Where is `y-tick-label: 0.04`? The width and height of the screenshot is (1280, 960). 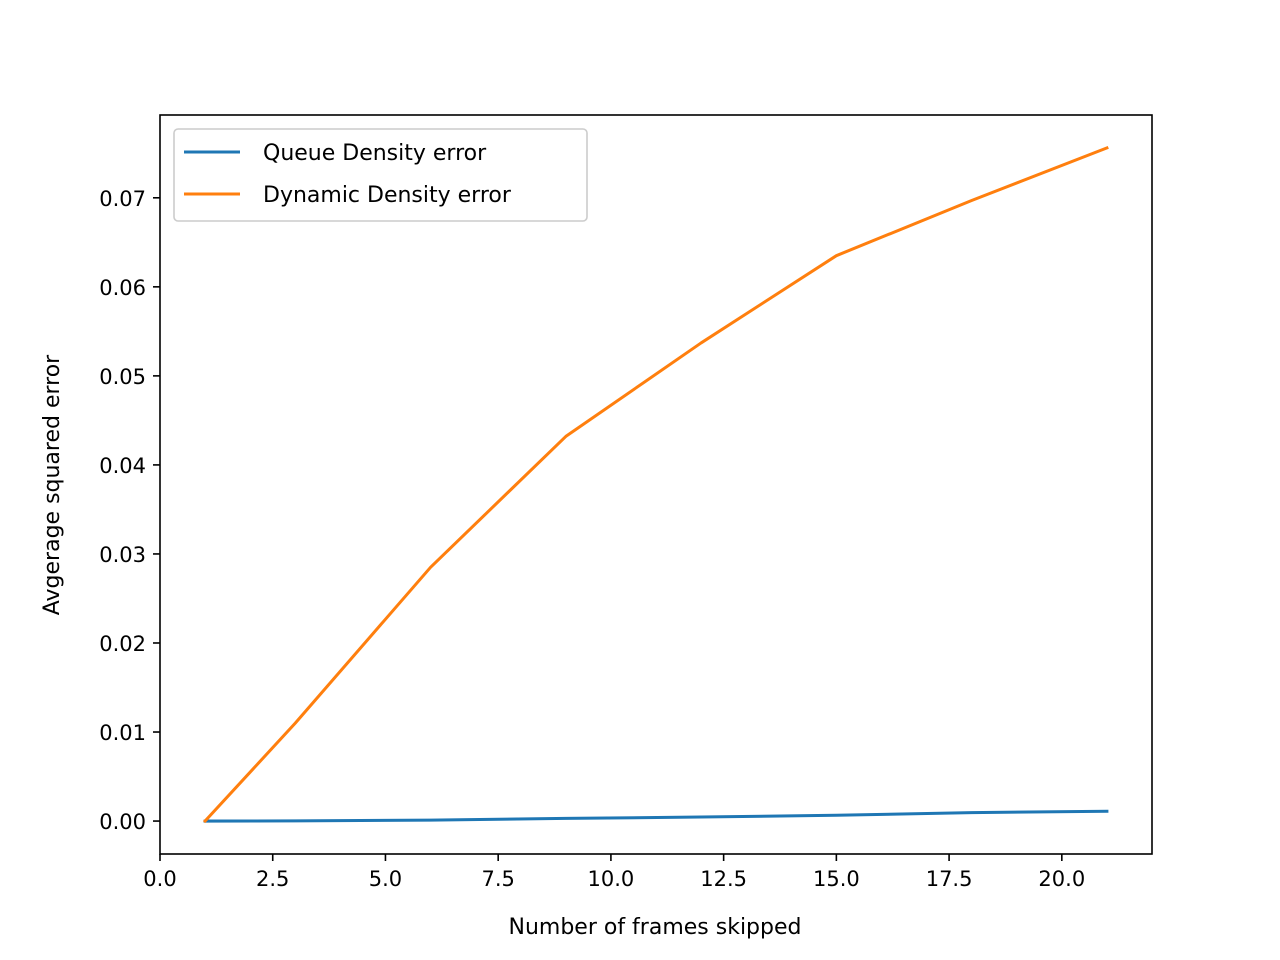 y-tick-label: 0.04 is located at coordinates (122, 466).